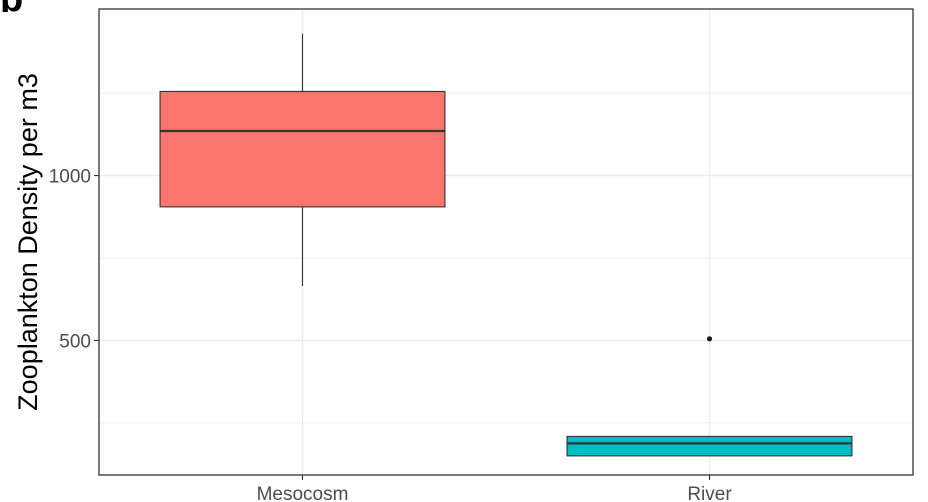 This screenshot has width=928, height=502. Describe the element at coordinates (709, 396) in the screenshot. I see `box-river` at that location.